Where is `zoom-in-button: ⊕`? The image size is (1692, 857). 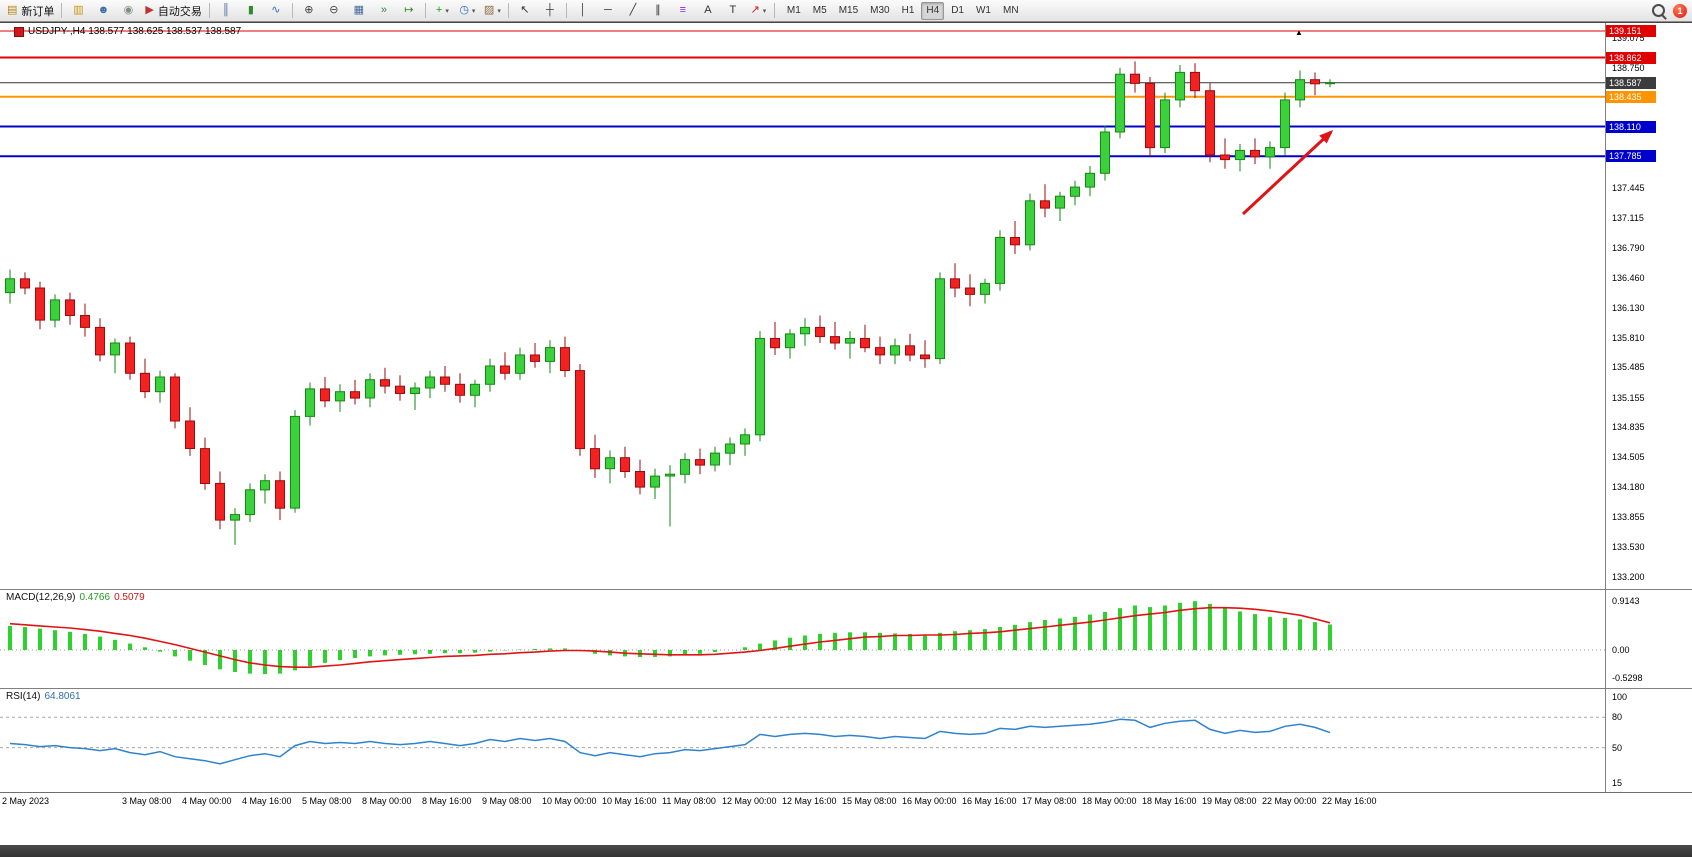
zoom-in-button: ⊕ is located at coordinates (309, 11).